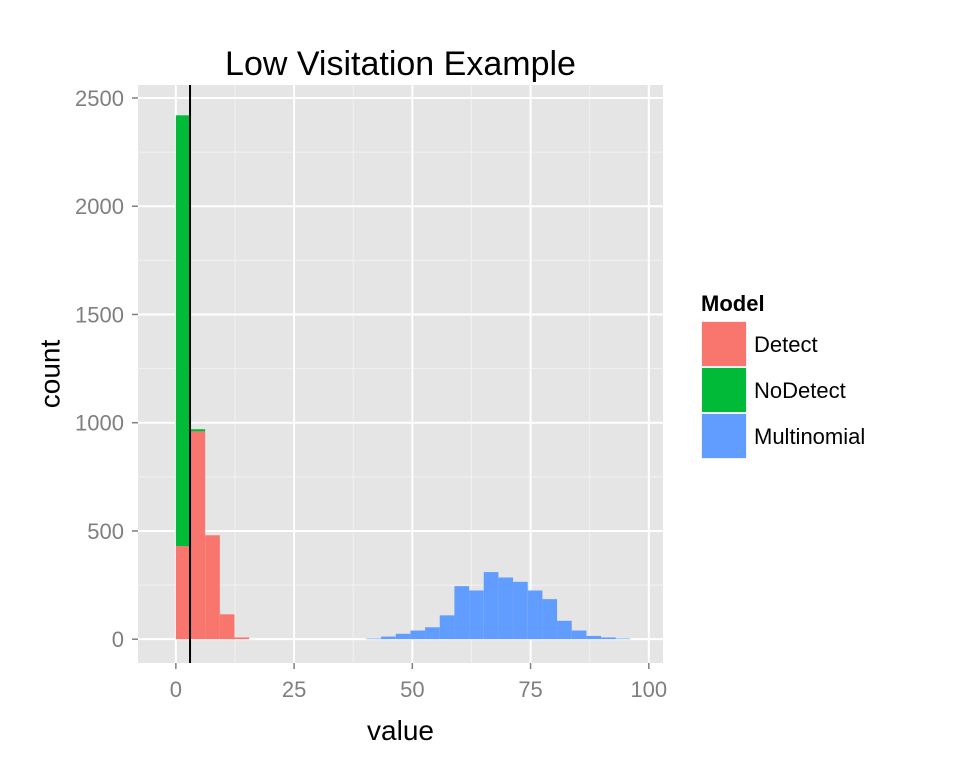 The image size is (960, 768). I want to click on y-tick-label: 500, so click(105, 531).